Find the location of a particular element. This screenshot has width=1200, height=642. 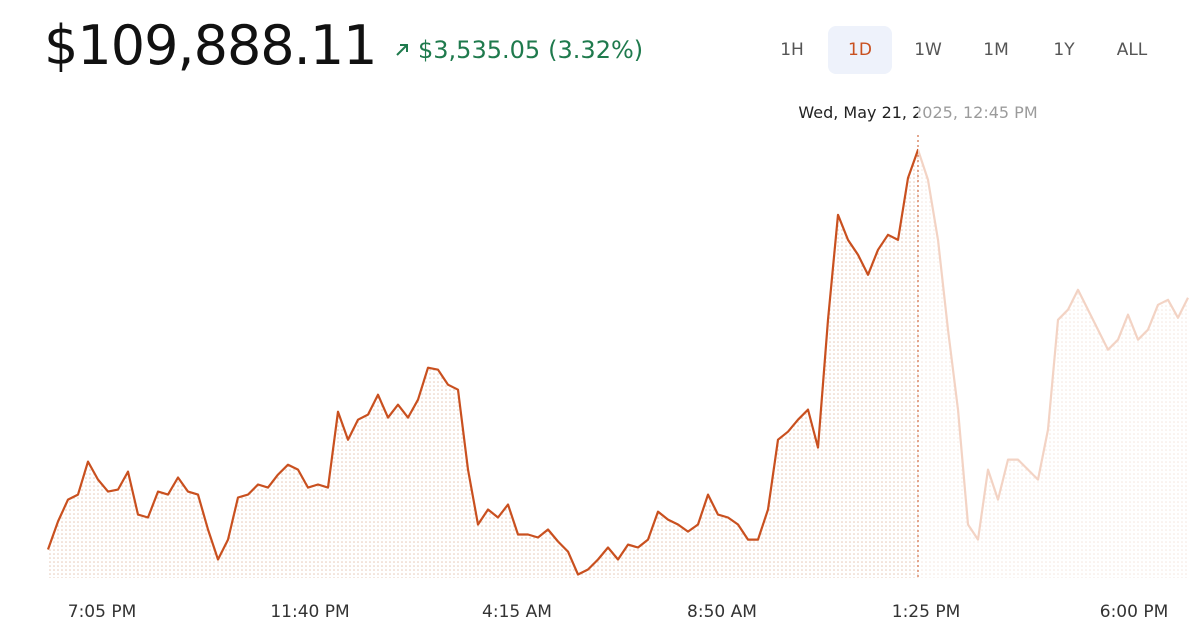

range-button: ALL is located at coordinates (1132, 50).